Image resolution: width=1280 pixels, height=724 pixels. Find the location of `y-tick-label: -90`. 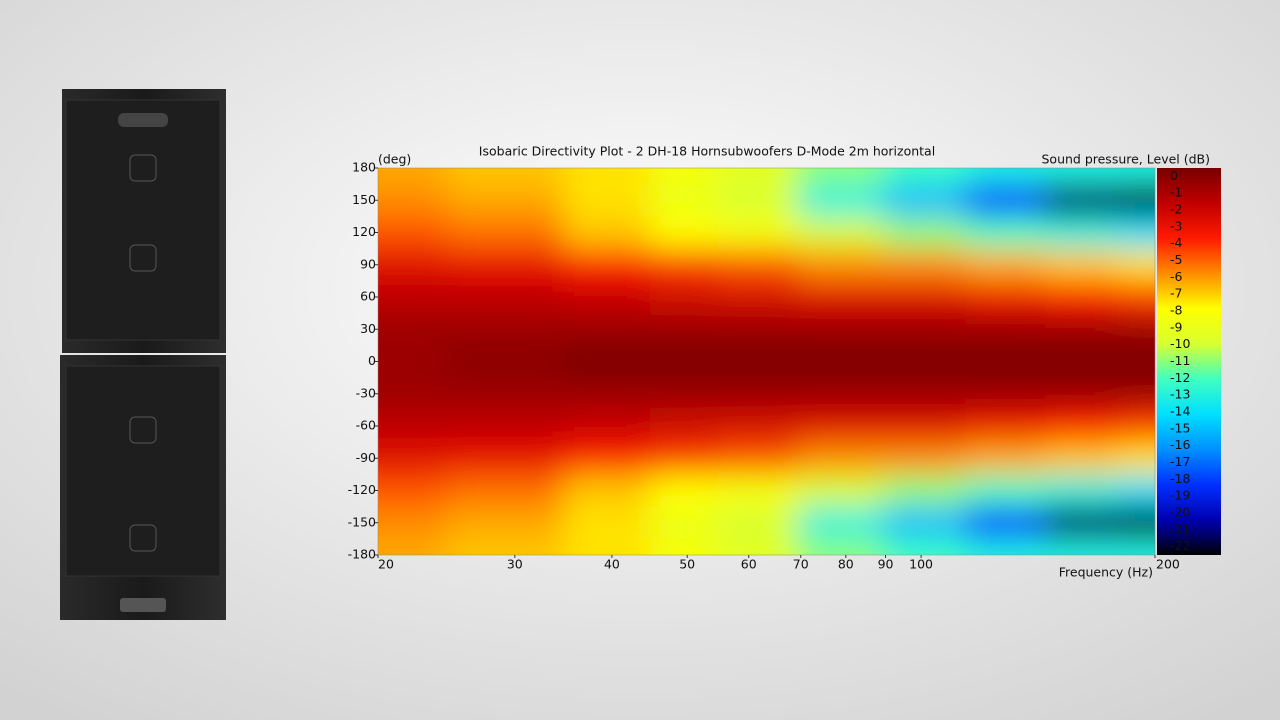

y-tick-label: -90 is located at coordinates (366, 457).